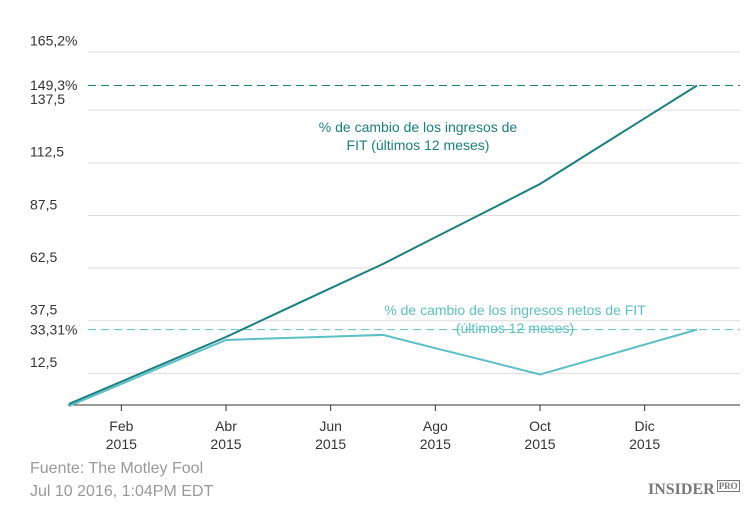  I want to click on x-tick-label: Jun 2015, so click(331, 435).